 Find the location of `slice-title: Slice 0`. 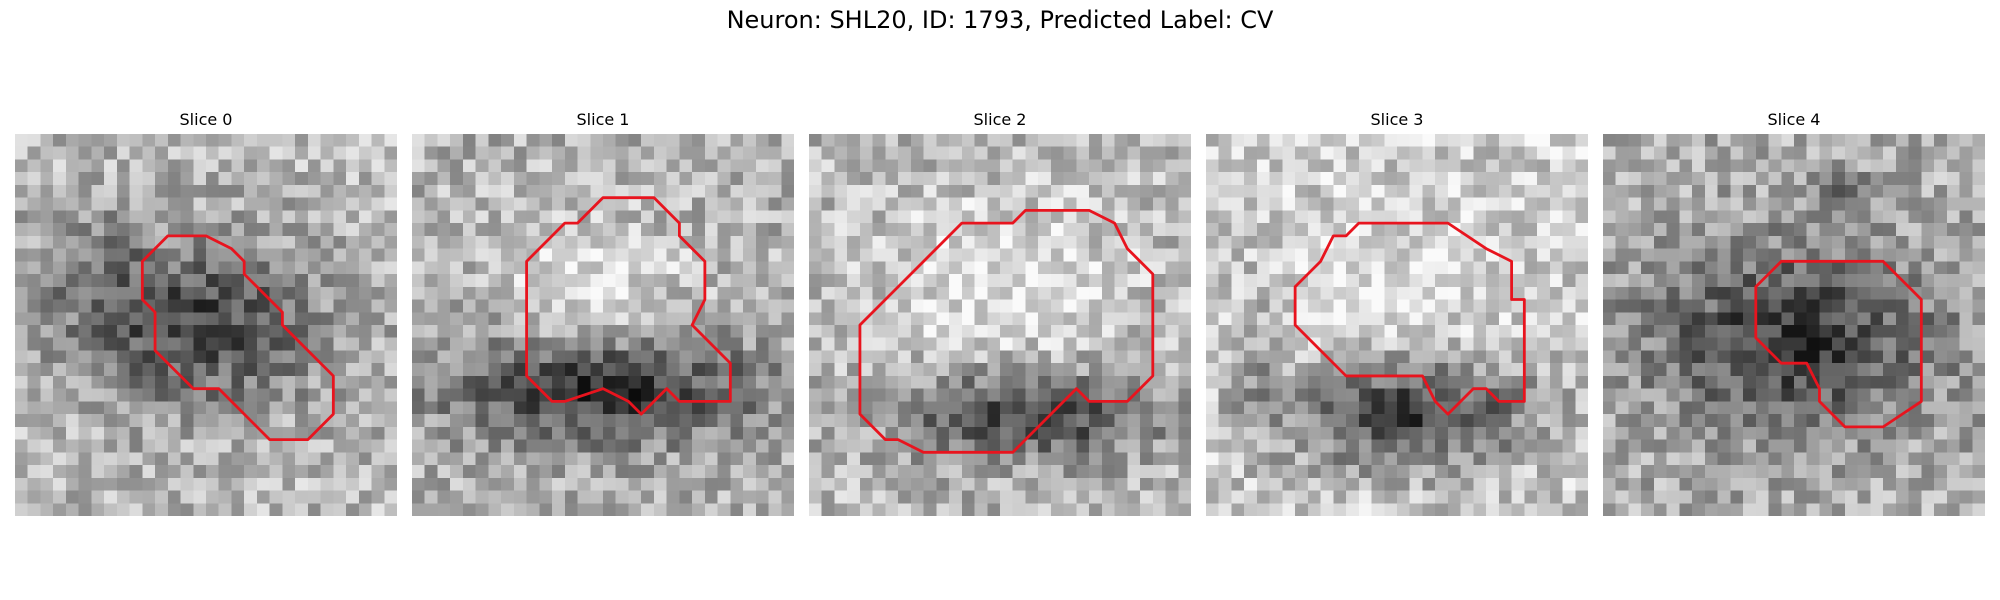

slice-title: Slice 0 is located at coordinates (206, 119).